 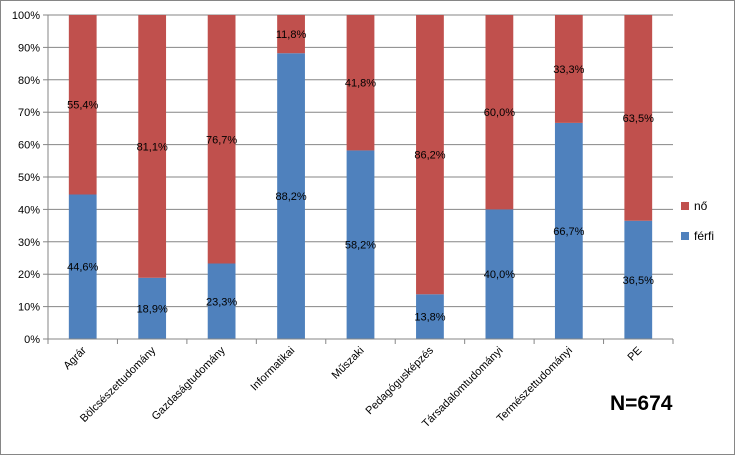 What do you see at coordinates (29, 178) in the screenshot?
I see `y-tick-label: 50%` at bounding box center [29, 178].